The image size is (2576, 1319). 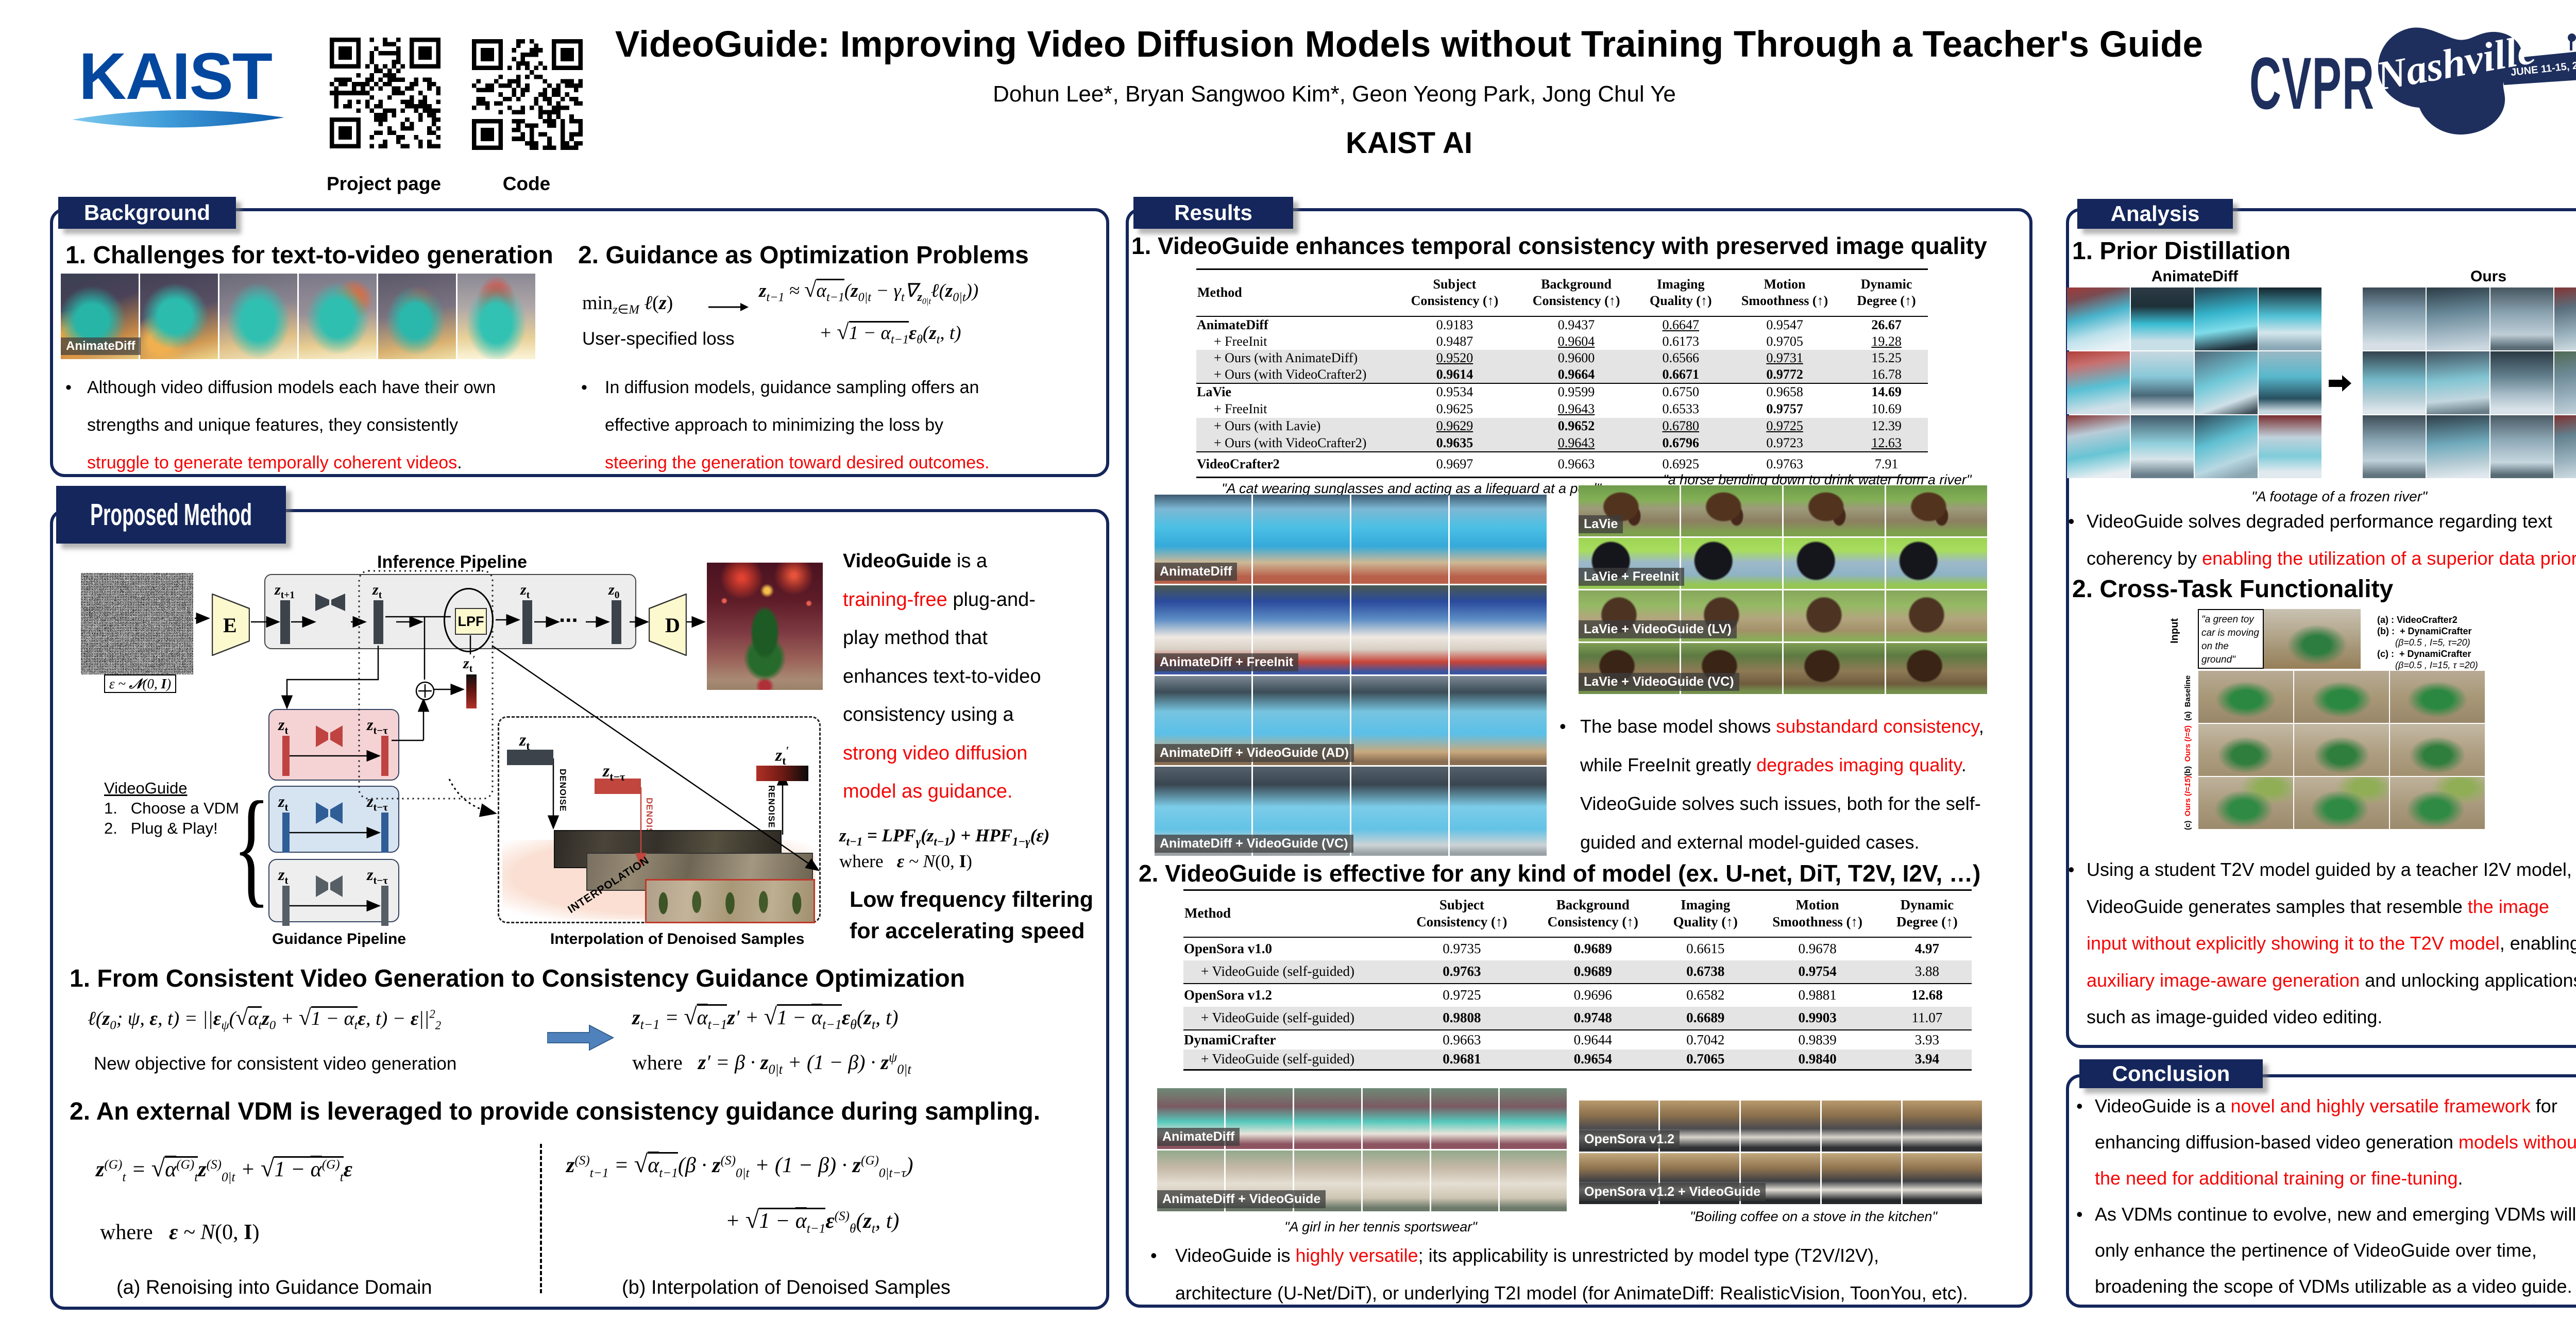 What do you see at coordinates (672, 626) in the screenshot?
I see `svg-text: D` at bounding box center [672, 626].